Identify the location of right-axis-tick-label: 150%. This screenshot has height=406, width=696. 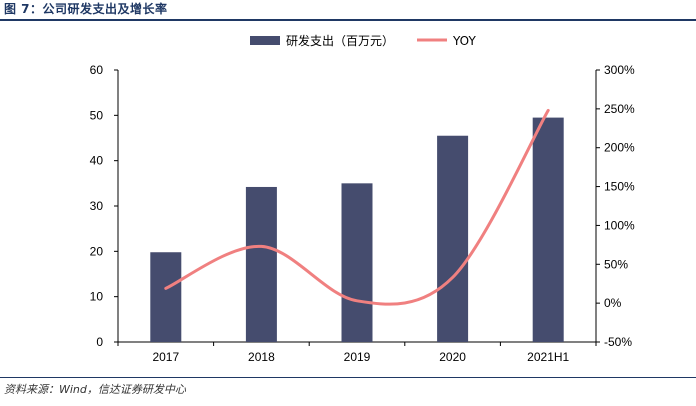
(619, 187).